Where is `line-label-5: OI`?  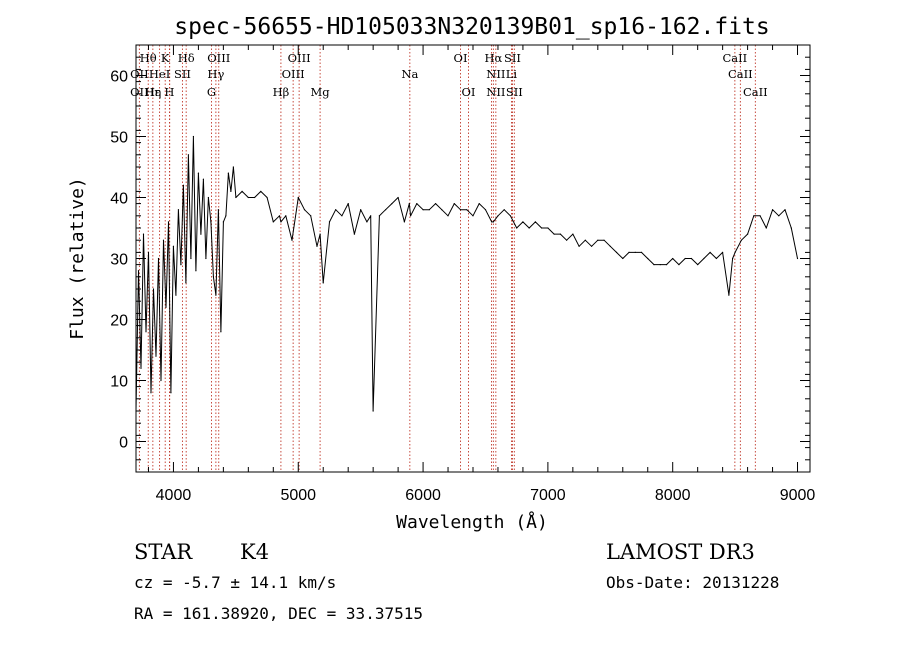 line-label-5: OI is located at coordinates (461, 58).